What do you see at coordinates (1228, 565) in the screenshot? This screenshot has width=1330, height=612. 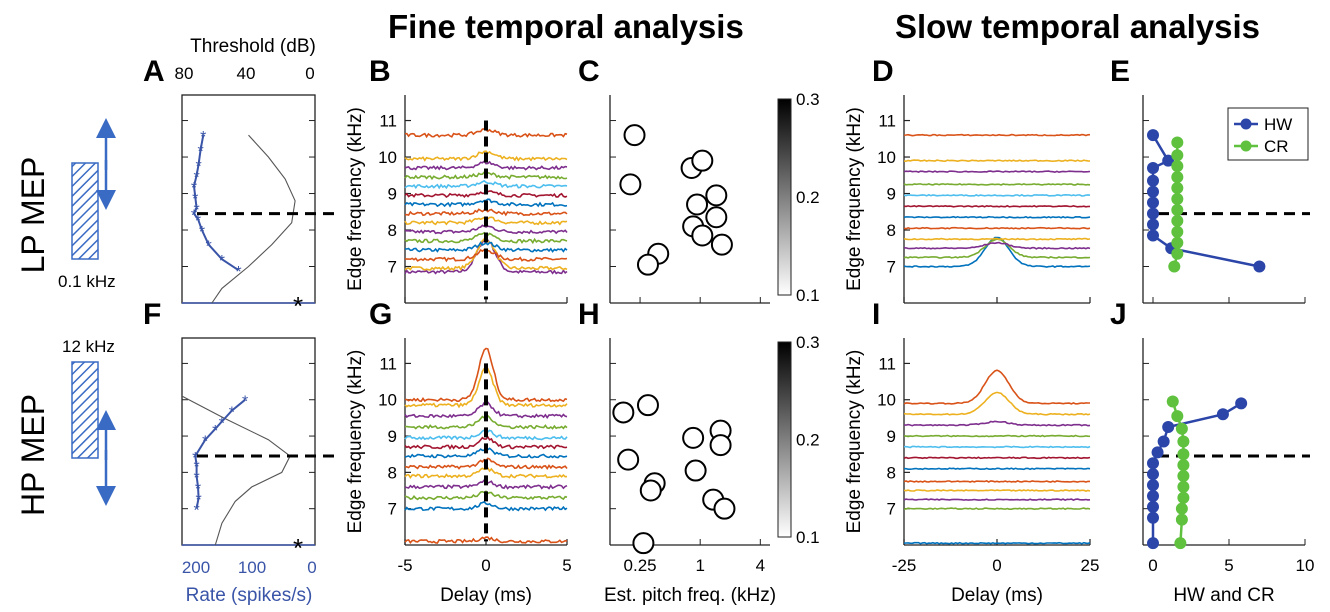 I see `panel-J-xtick-label: 5` at bounding box center [1228, 565].